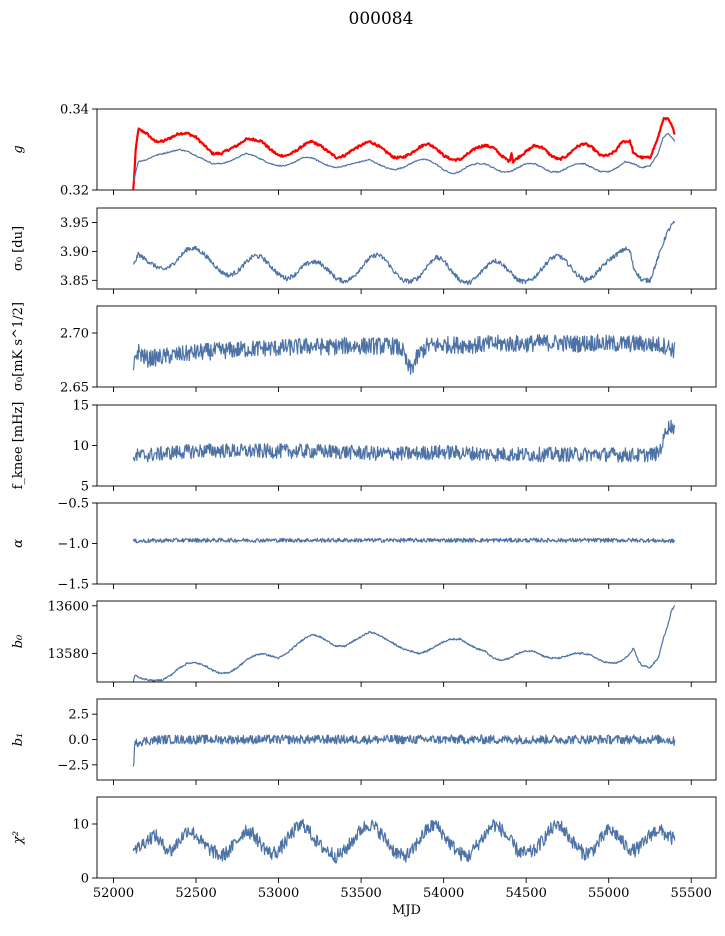 The width and height of the screenshot is (725, 936). I want to click on y-tick-label: 2.5, so click(78, 715).